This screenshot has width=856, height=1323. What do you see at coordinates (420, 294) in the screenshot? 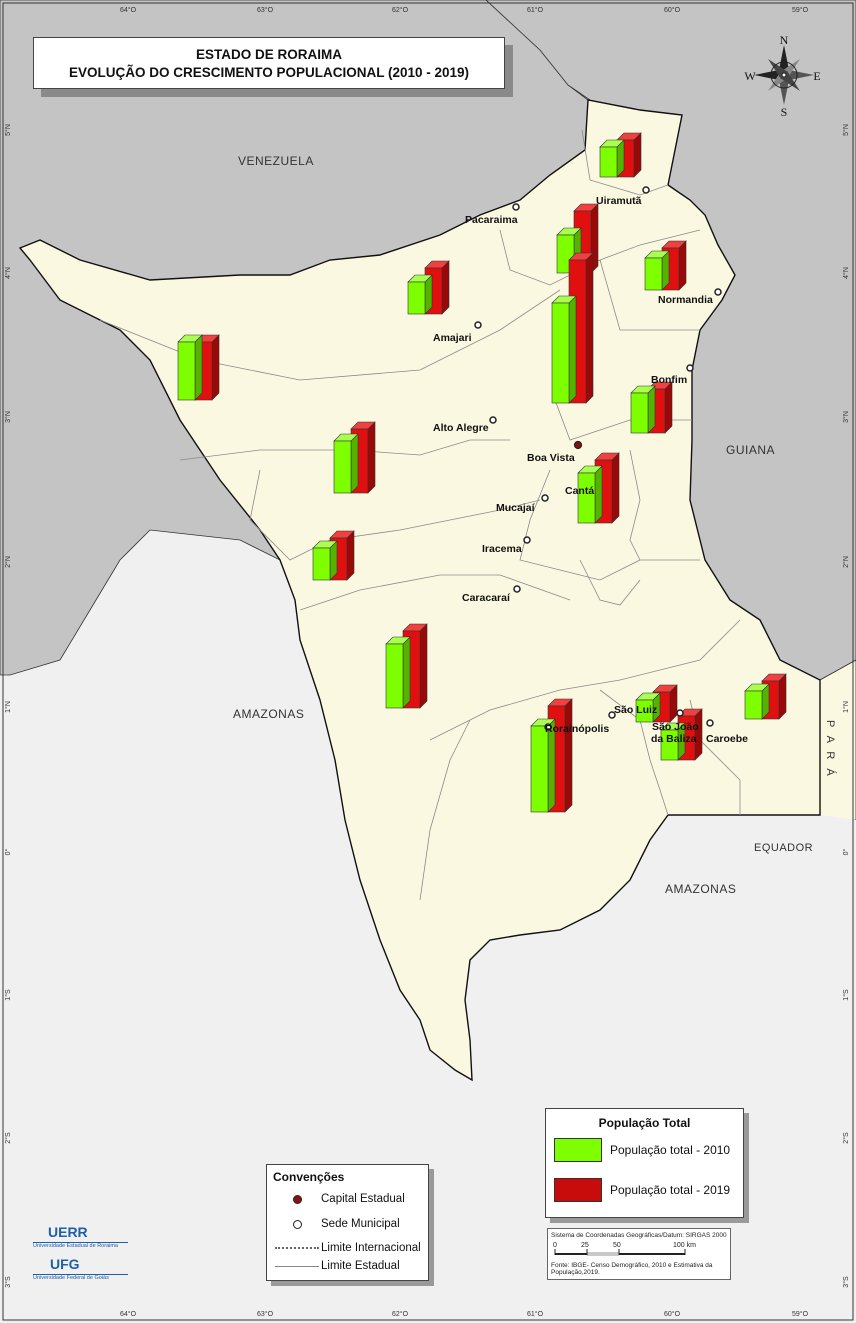
I see `bar-2010-amajari` at bounding box center [420, 294].